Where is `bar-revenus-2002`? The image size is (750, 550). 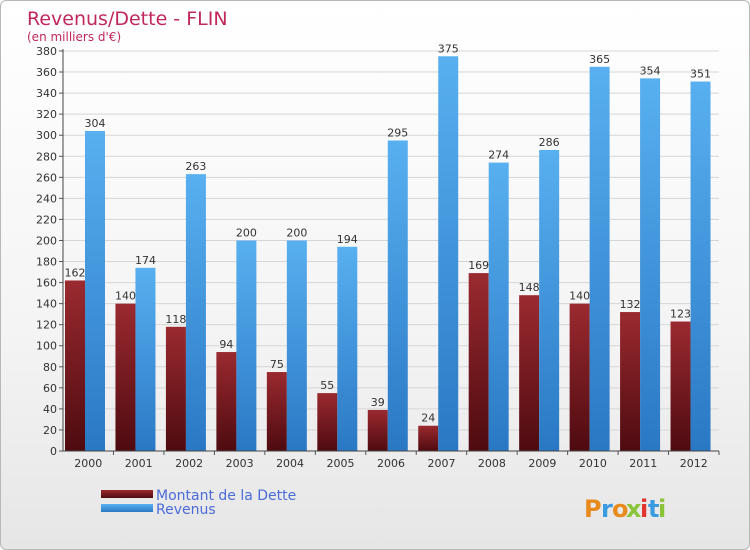 bar-revenus-2002 is located at coordinates (195, 312).